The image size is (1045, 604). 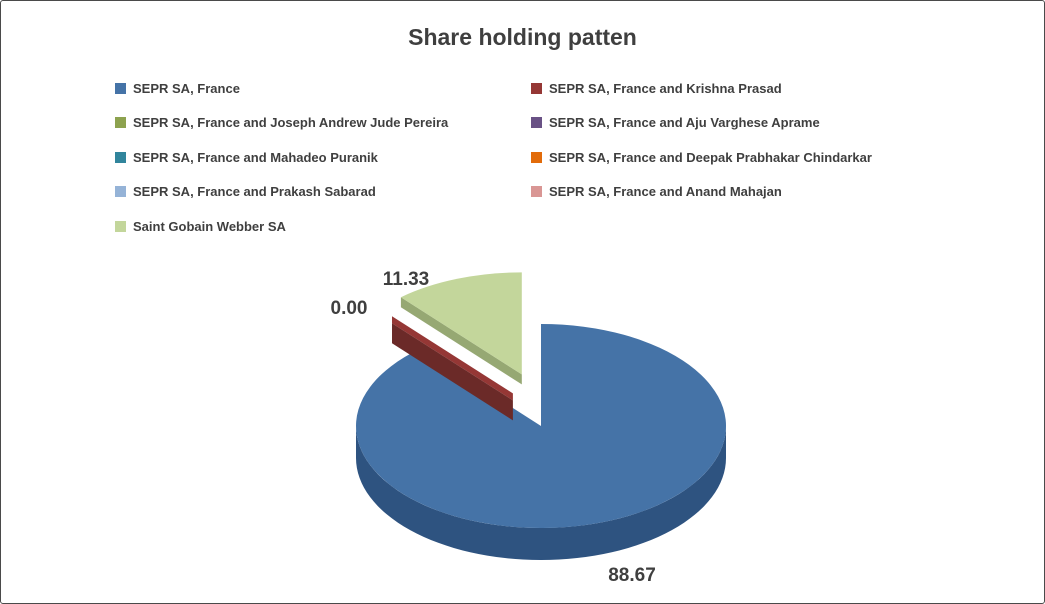 I want to click on legend-item: SEPR SA, France and Prakash Sabarad, so click(x=323, y=191).